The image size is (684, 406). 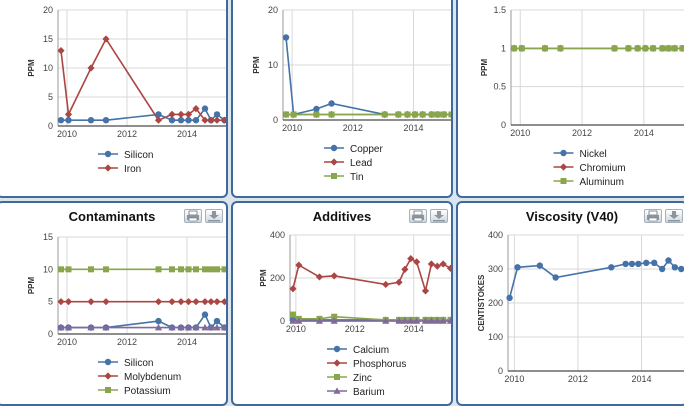 What do you see at coordinates (366, 149) in the screenshot?
I see `legend-label: Copper` at bounding box center [366, 149].